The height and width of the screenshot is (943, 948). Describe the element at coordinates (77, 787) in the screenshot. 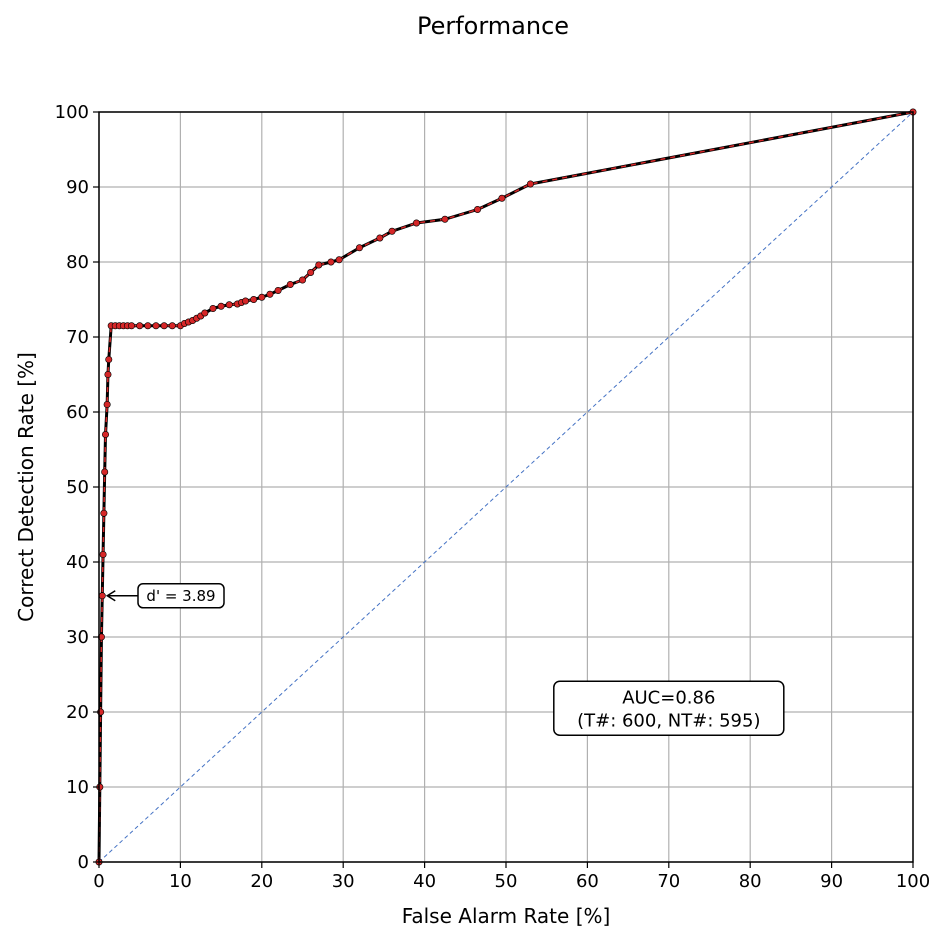

I see `y-tick-label: 10` at that location.